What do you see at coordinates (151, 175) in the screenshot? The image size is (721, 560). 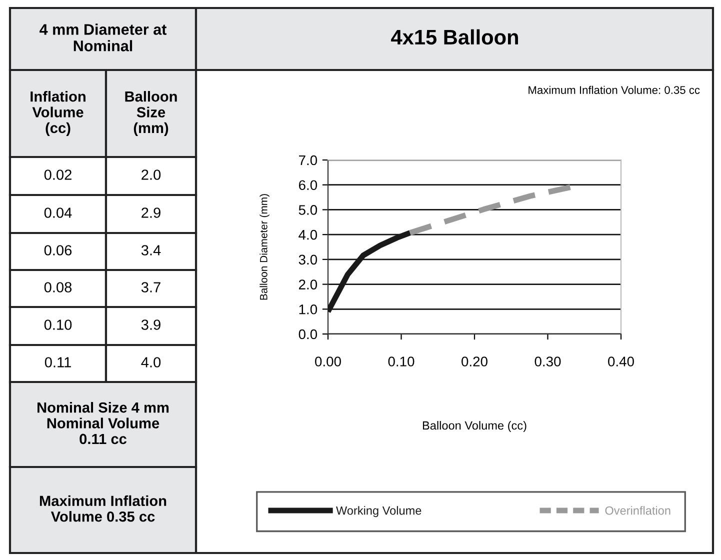 I see `text: 2.0` at bounding box center [151, 175].